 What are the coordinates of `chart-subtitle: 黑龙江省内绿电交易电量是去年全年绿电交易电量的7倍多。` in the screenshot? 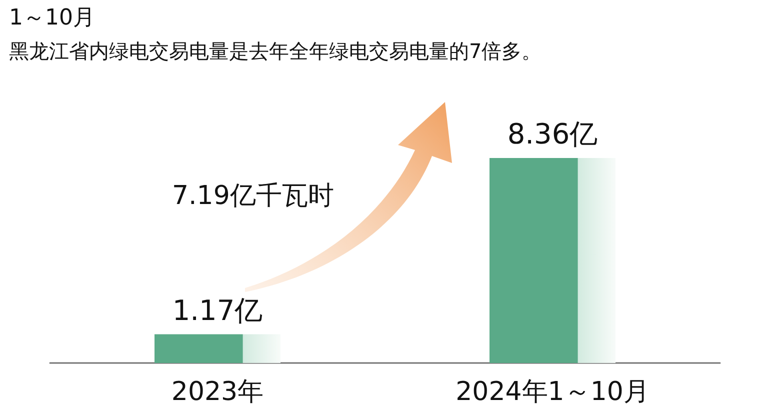 It's located at (275, 51).